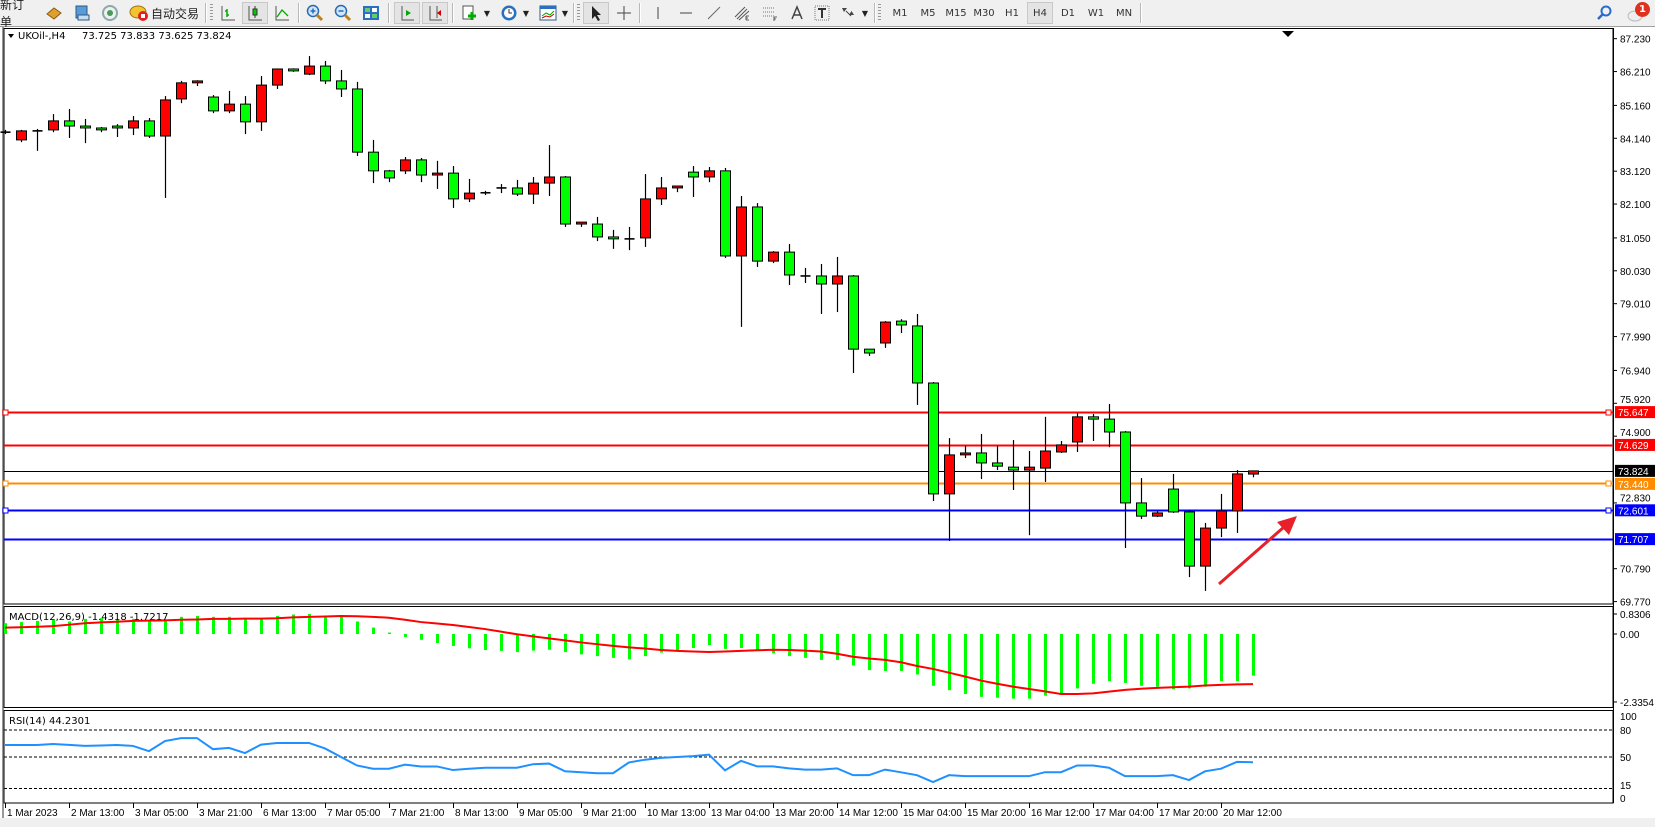  Describe the element at coordinates (1635, 400) in the screenshot. I see `price-tick-label: 75.920` at that location.